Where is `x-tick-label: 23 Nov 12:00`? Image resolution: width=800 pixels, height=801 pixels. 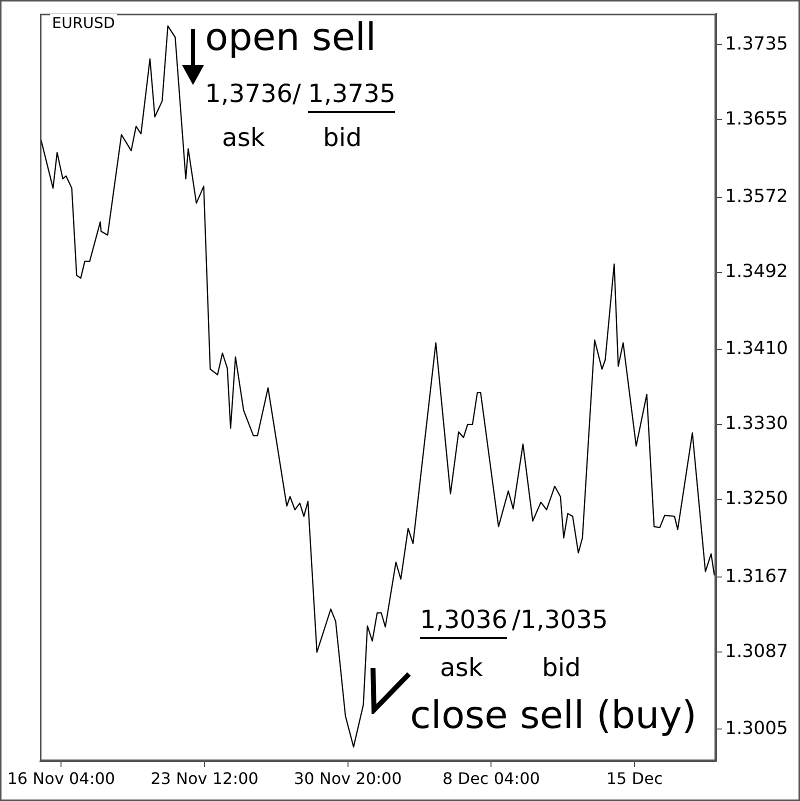 x-tick-label: 23 Nov 12:00 is located at coordinates (204, 778).